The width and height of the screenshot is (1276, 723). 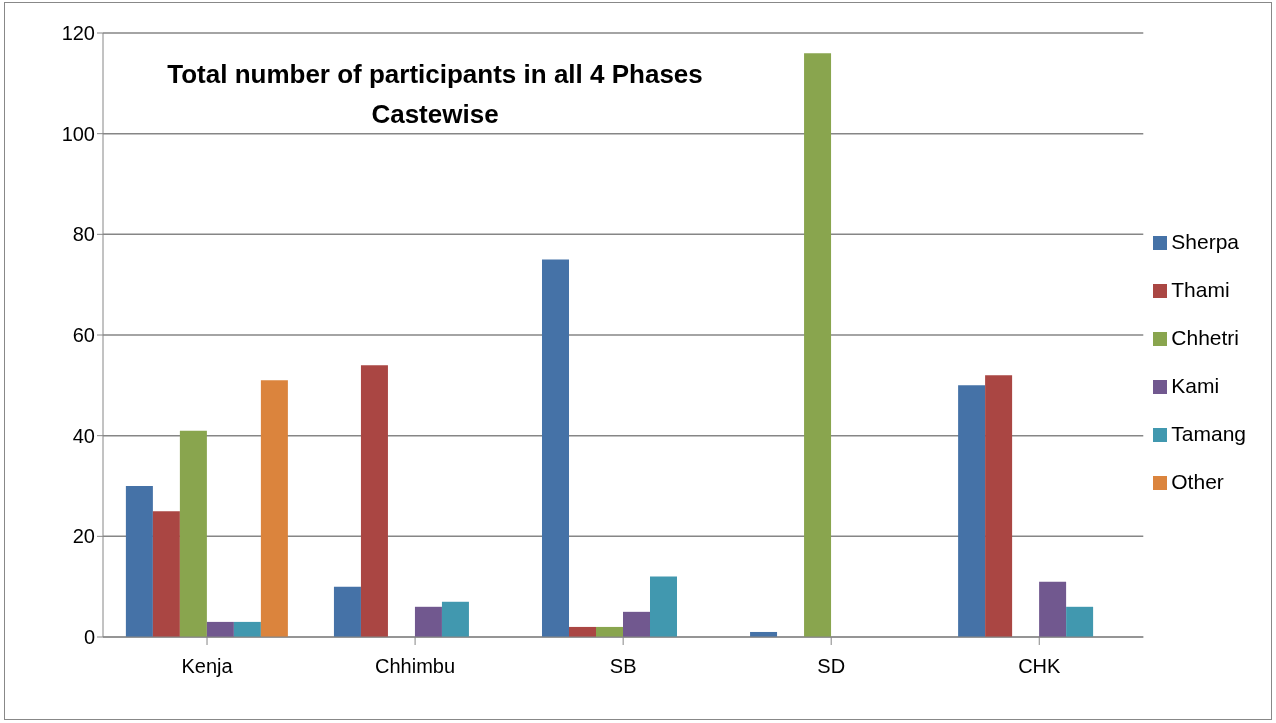 I want to click on legend-label: Chhetri, so click(x=1205, y=337).